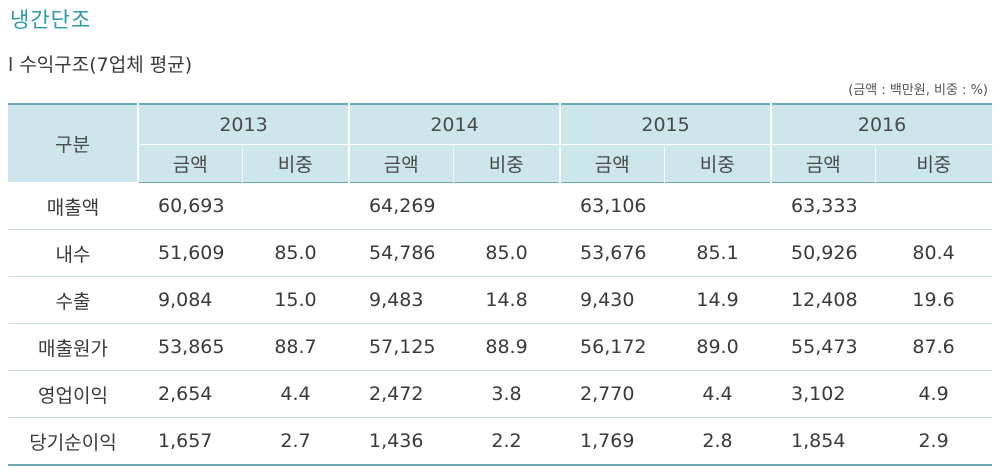 Image resolution: width=1000 pixels, height=473 pixels. What do you see at coordinates (718, 300) in the screenshot?
I see `ratio-cell: 14.9` at bounding box center [718, 300].